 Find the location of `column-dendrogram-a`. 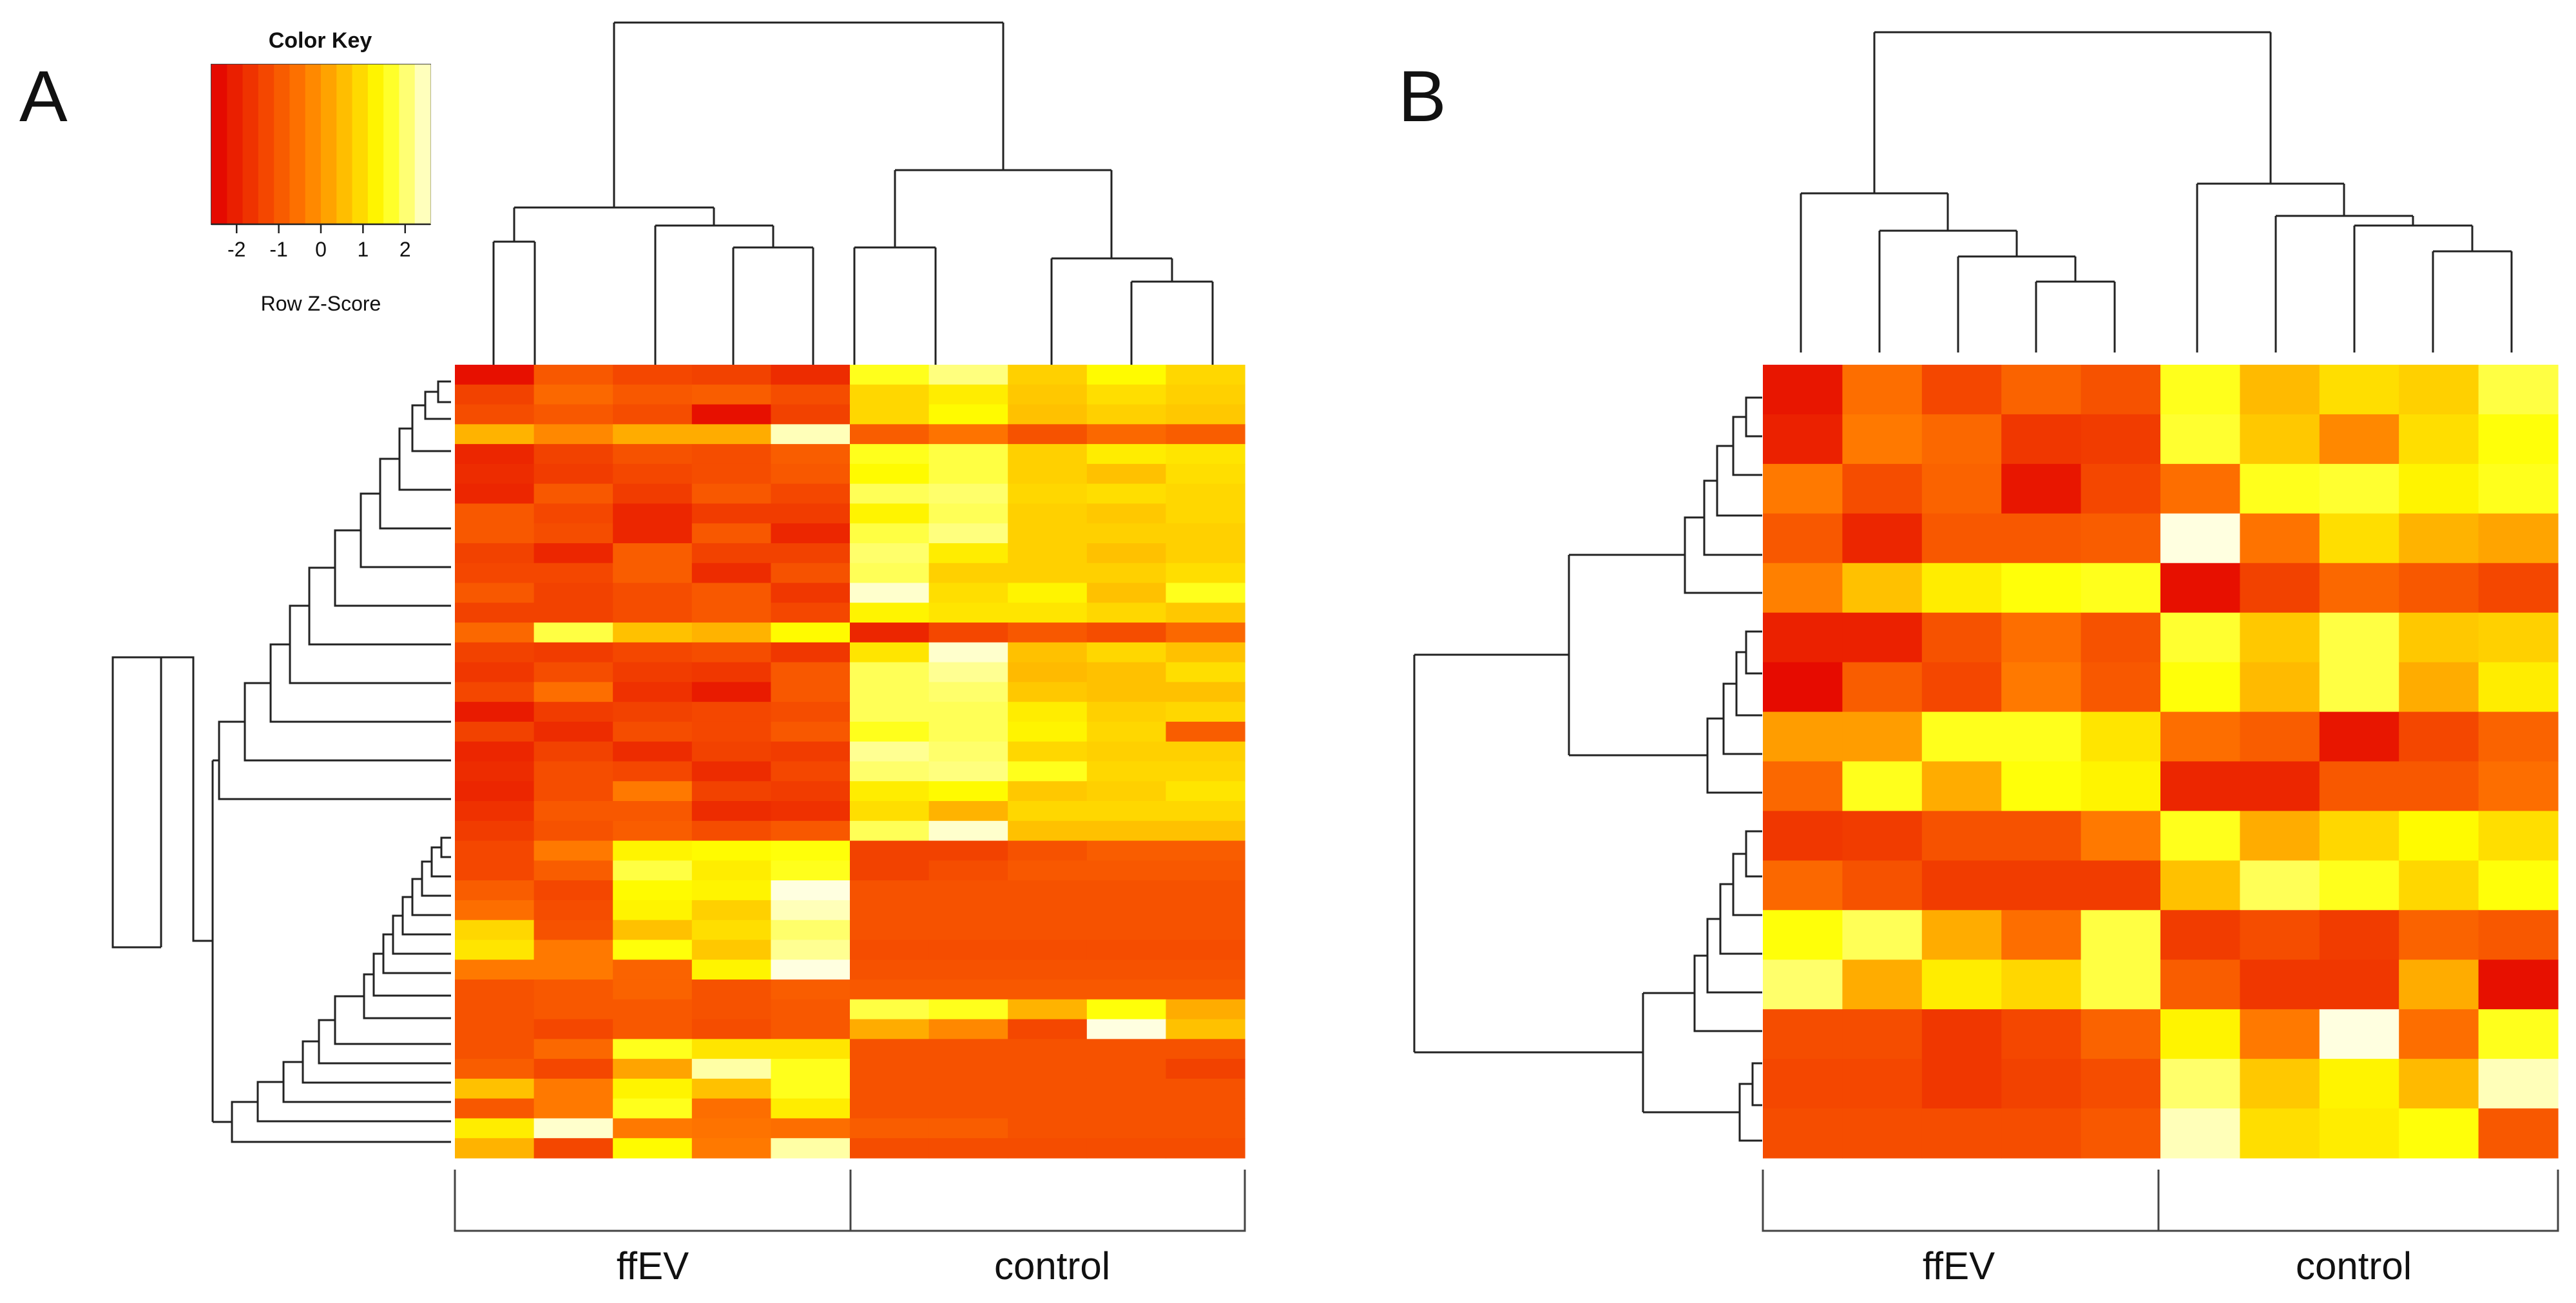

column-dendrogram-a is located at coordinates (853, 193).